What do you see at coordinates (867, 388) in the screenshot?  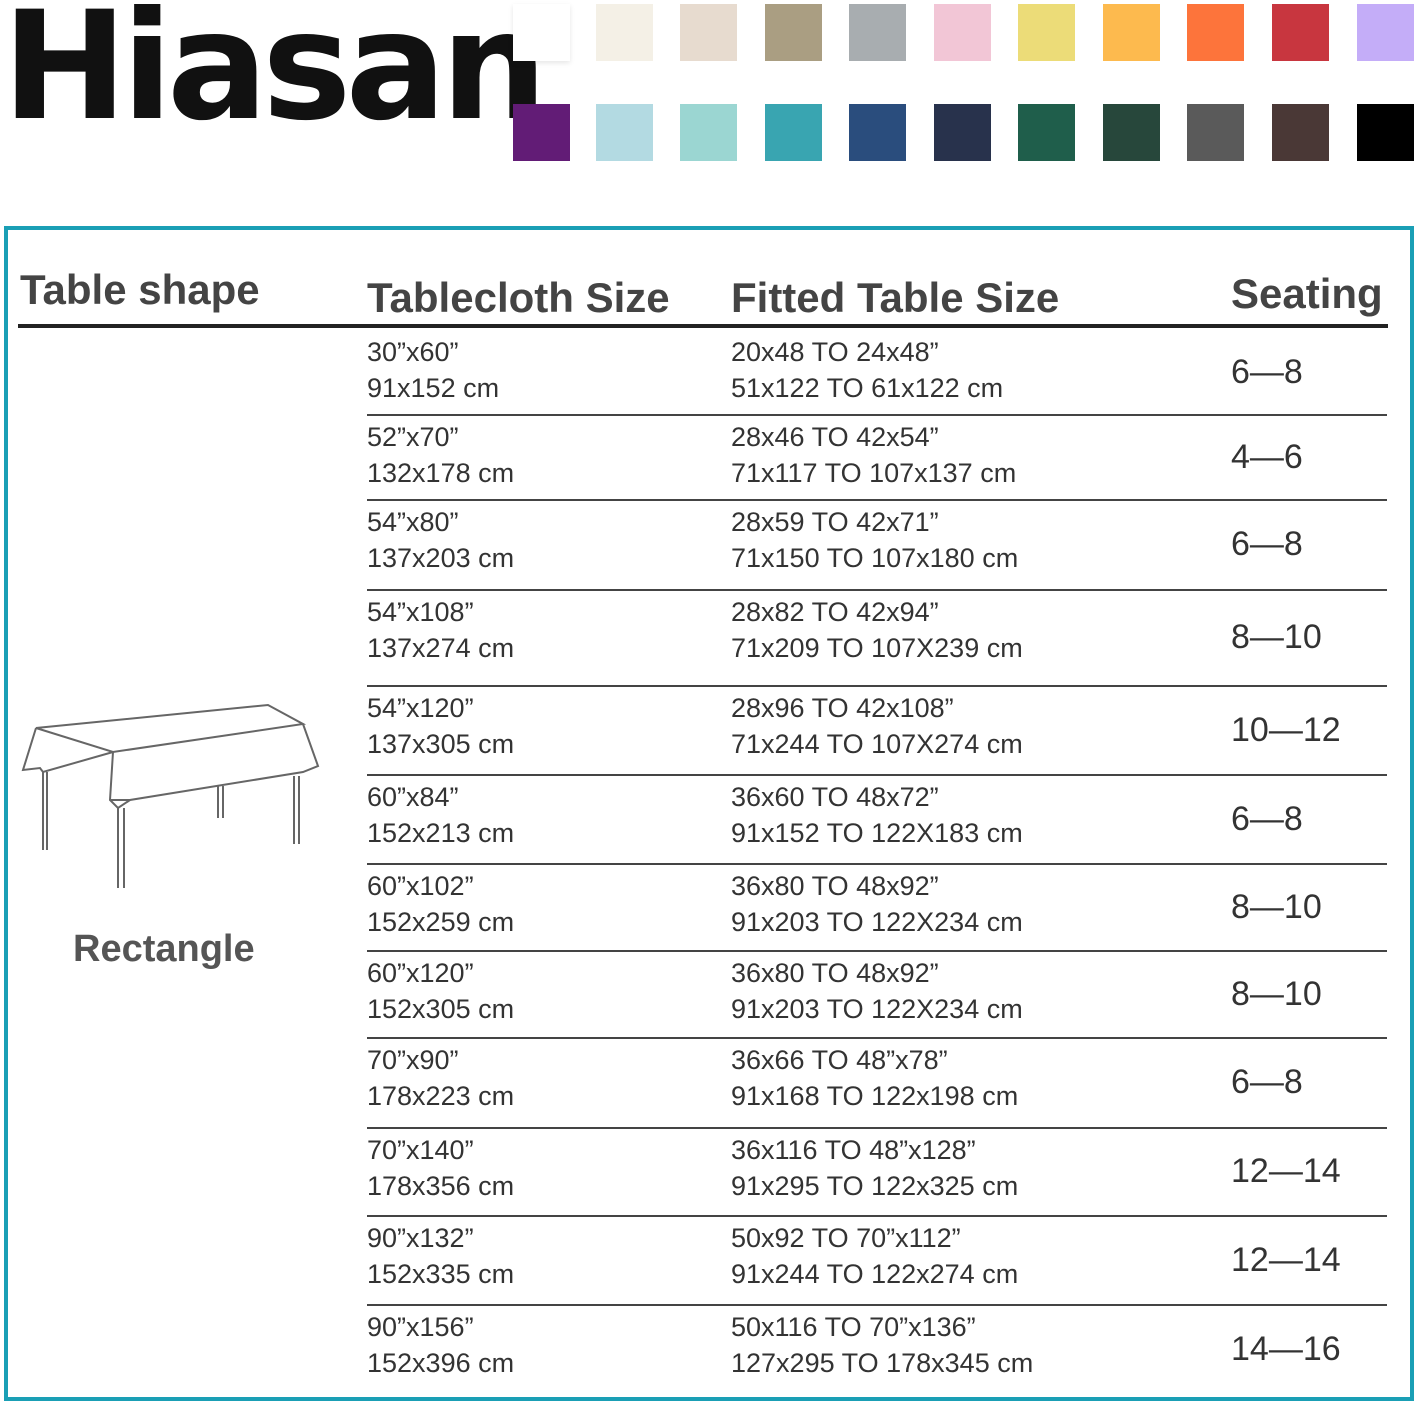 I see `fitted-size-cm: 51x122 TO 61x122 cm` at bounding box center [867, 388].